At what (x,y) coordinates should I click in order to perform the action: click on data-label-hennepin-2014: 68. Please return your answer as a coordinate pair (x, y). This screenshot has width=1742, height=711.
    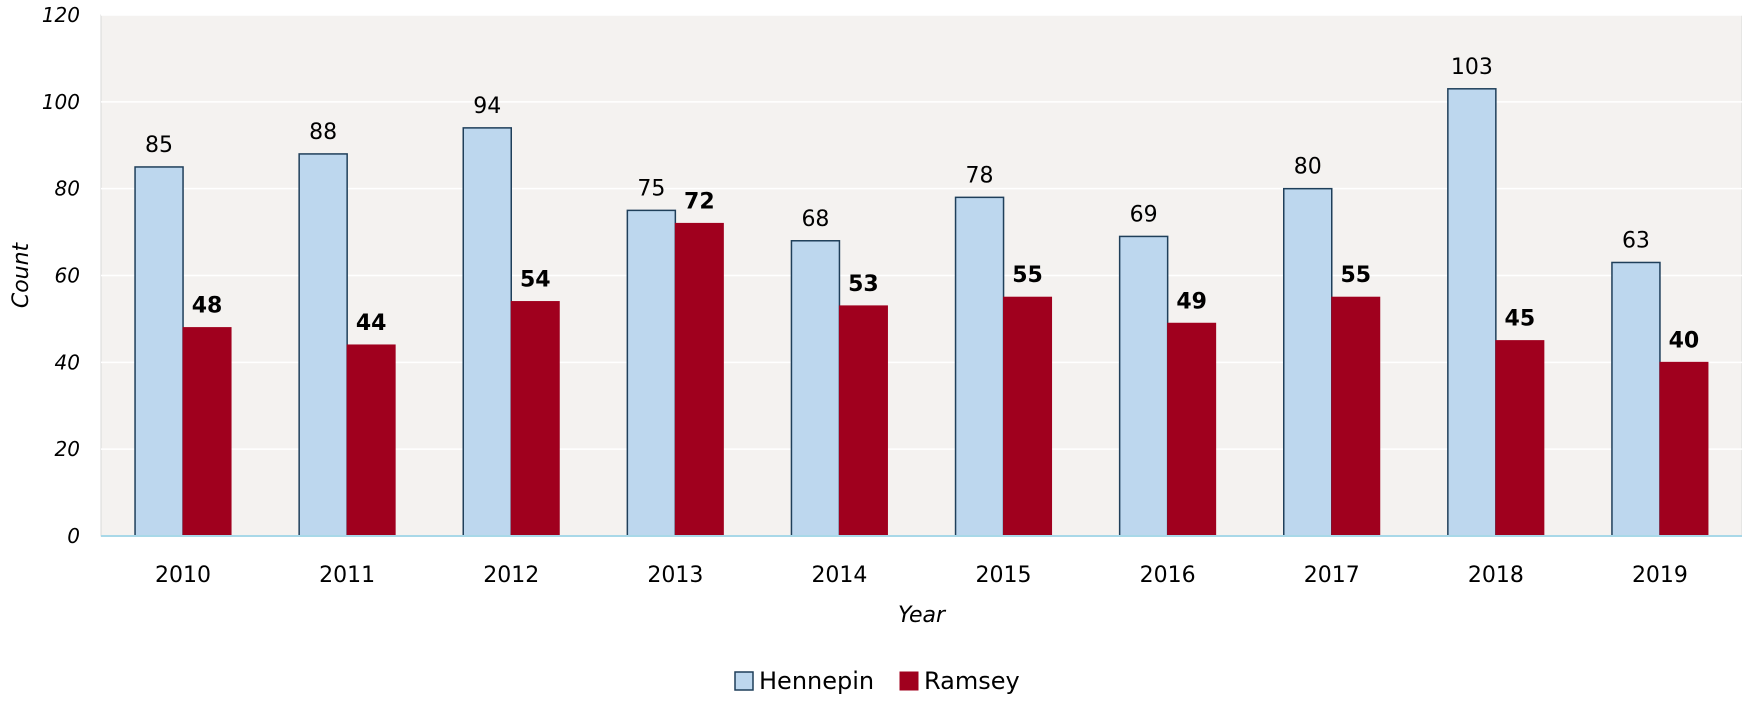
    Looking at the image, I should click on (815, 219).